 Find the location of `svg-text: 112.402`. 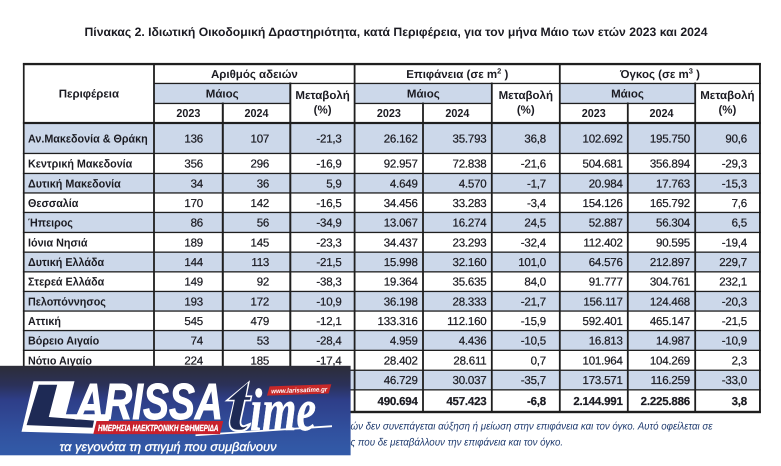

svg-text: 112.402 is located at coordinates (602, 243).